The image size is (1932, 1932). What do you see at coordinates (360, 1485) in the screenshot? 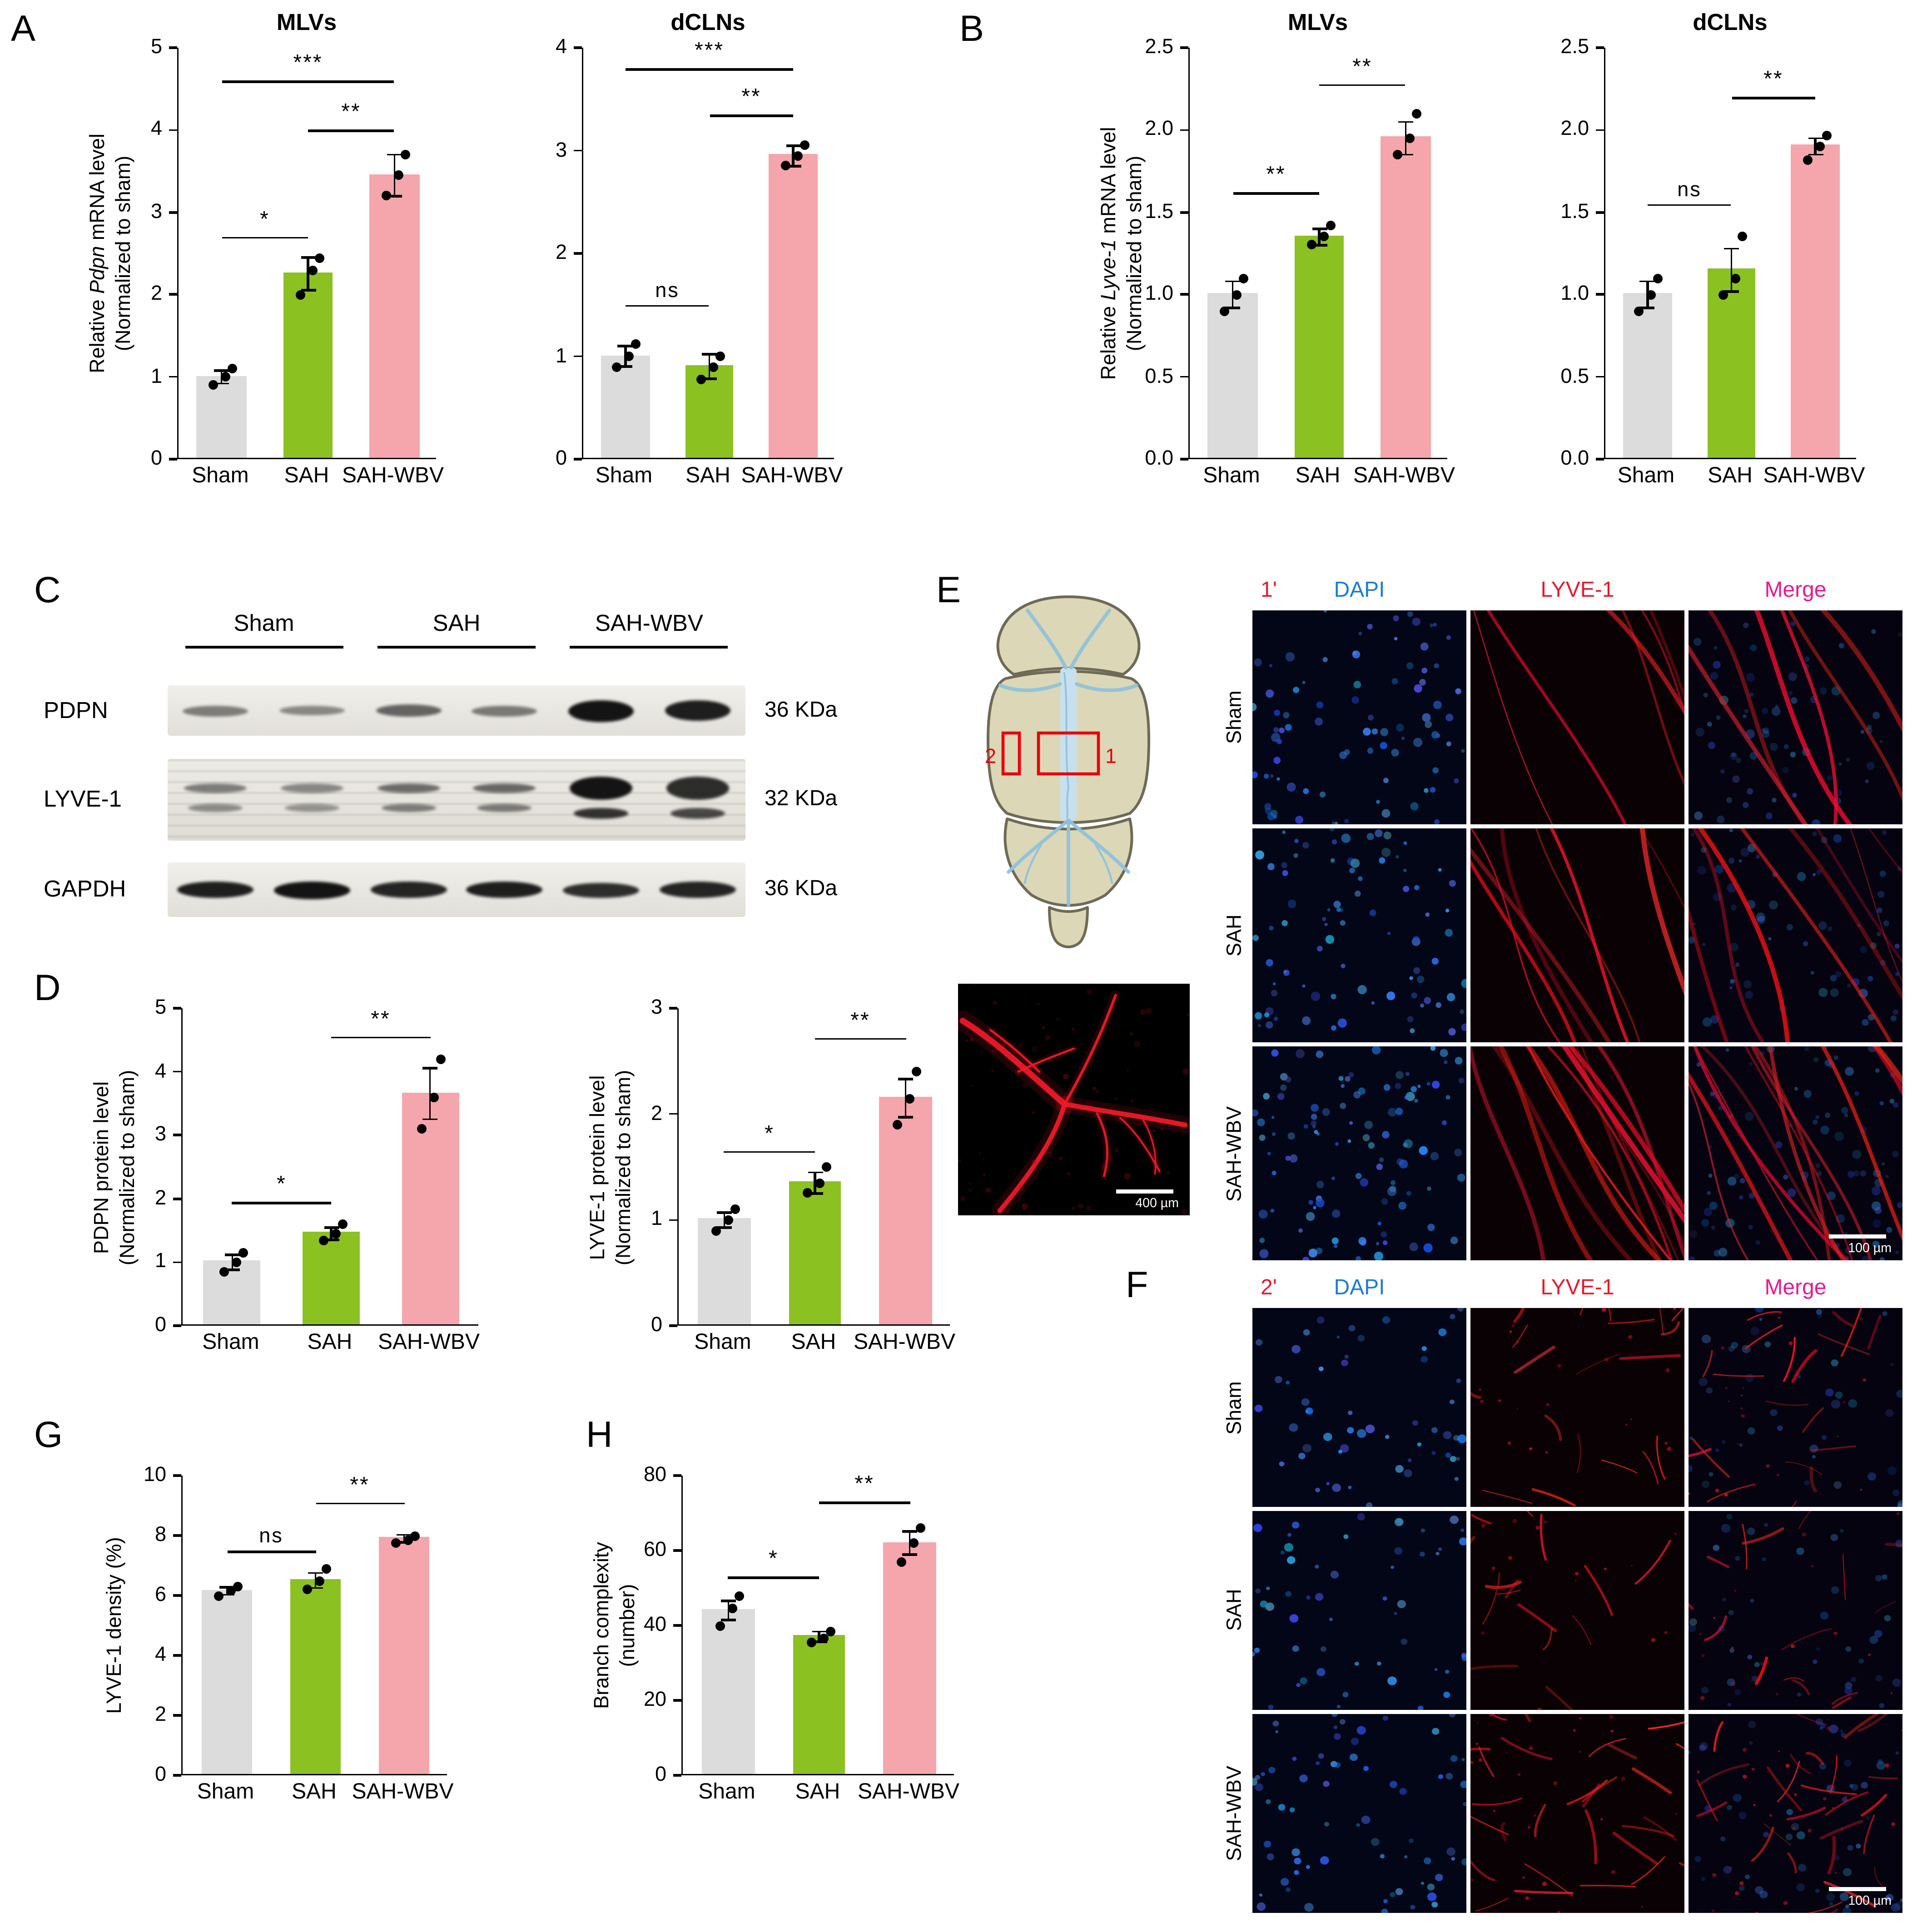
I see `significance-label: **` at bounding box center [360, 1485].